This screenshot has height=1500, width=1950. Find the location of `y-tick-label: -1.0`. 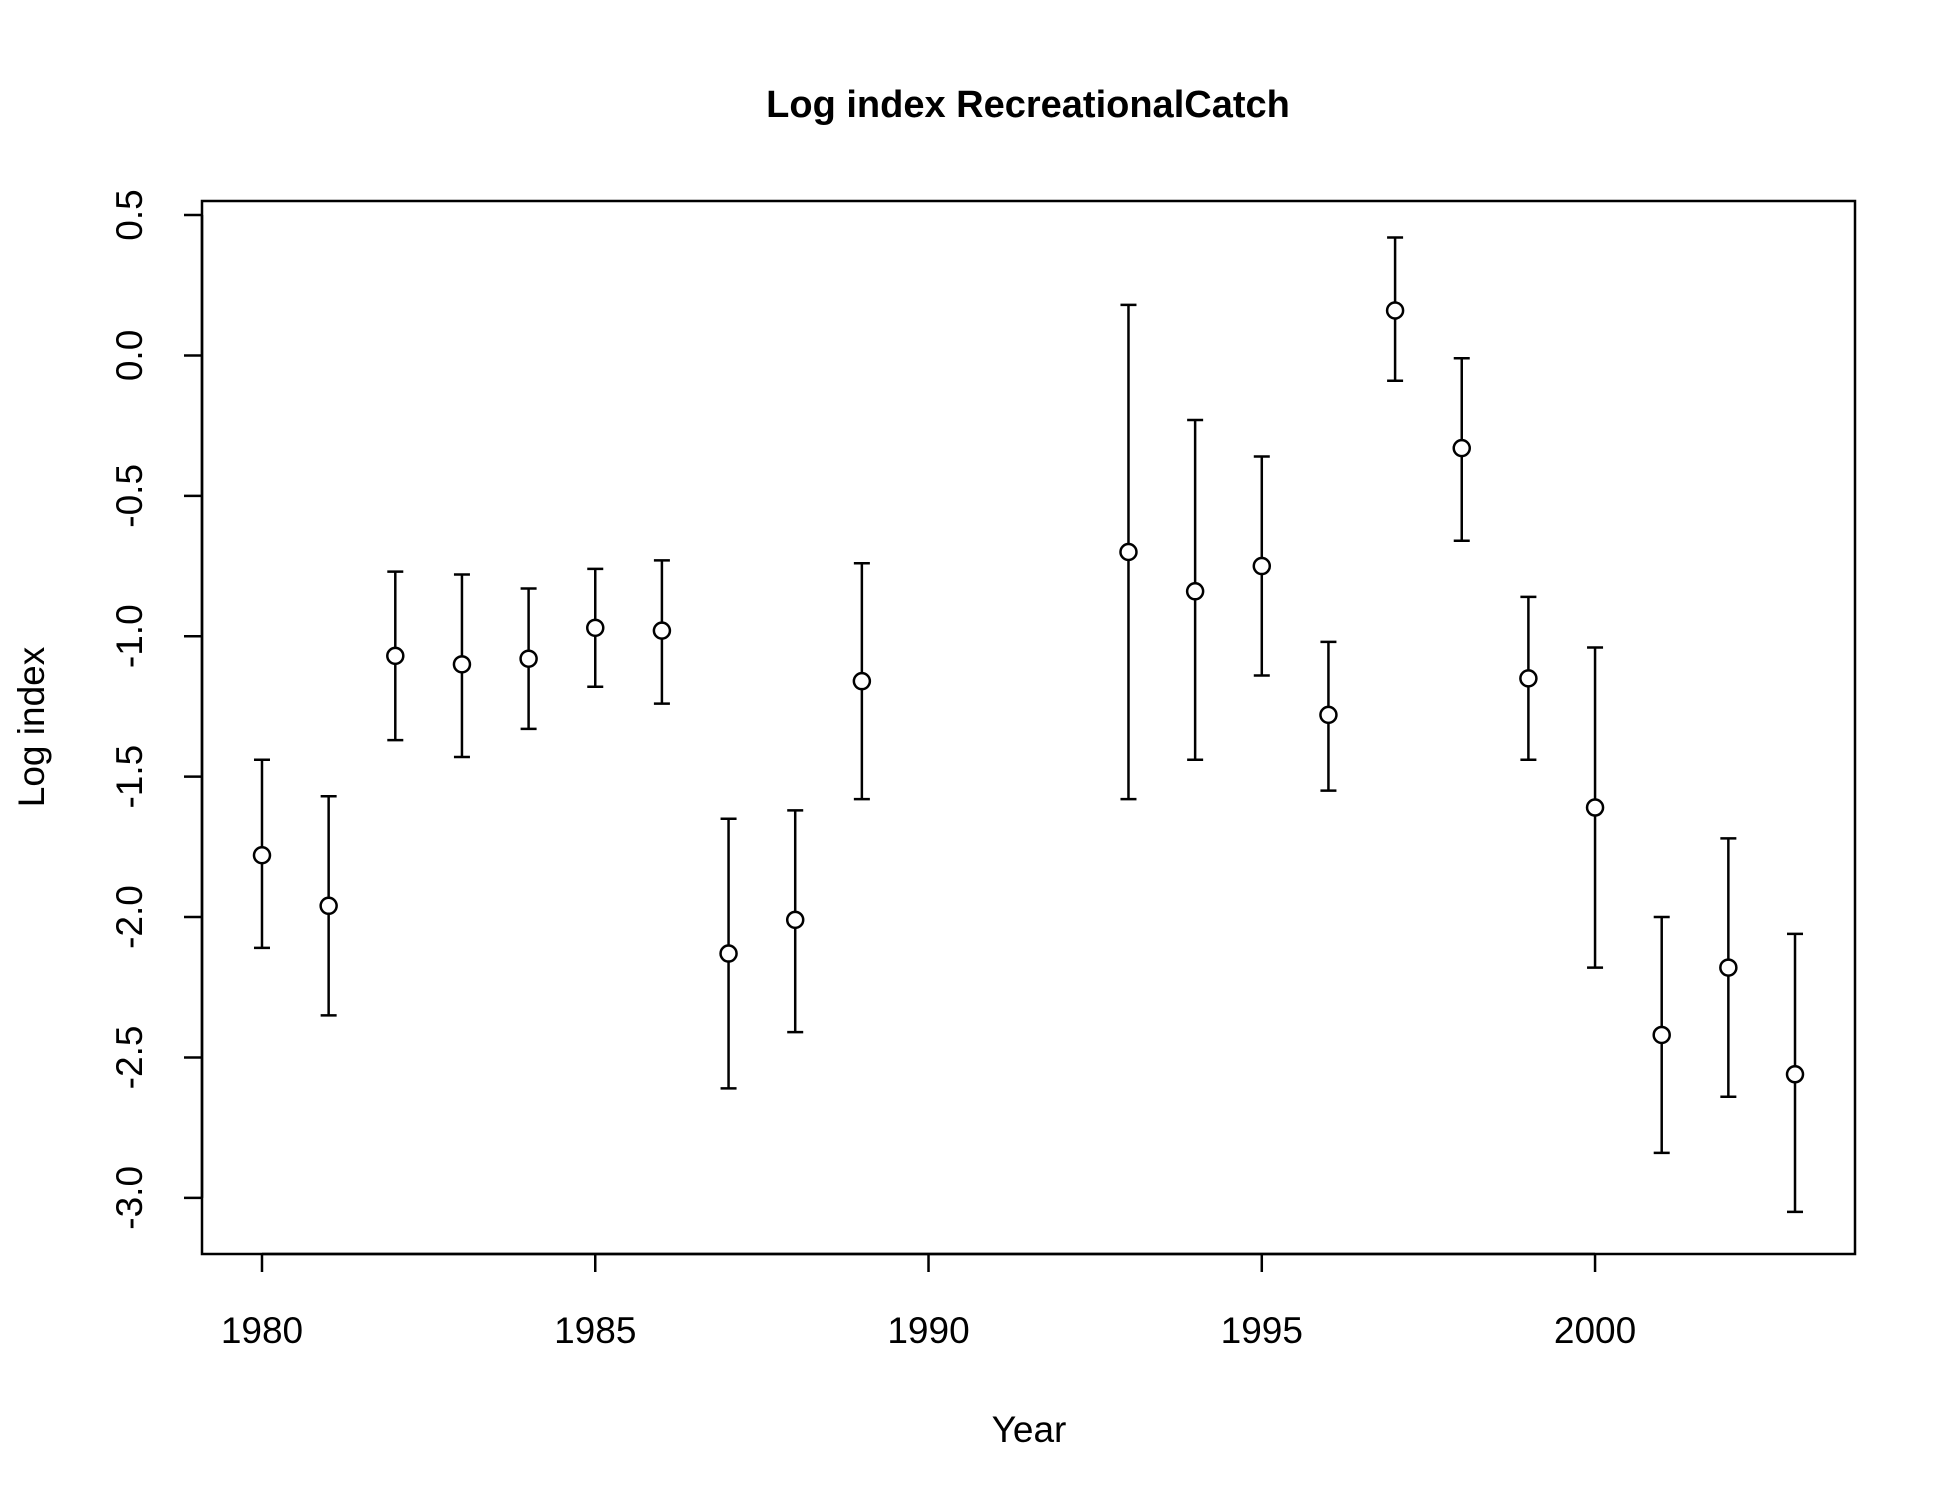

y-tick-label: -1.0 is located at coordinates (129, 636).